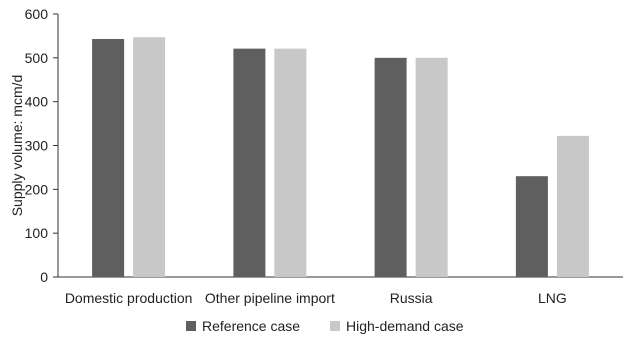 The height and width of the screenshot is (346, 632). What do you see at coordinates (37, 233) in the screenshot?
I see `y-tick-label: 100` at bounding box center [37, 233].